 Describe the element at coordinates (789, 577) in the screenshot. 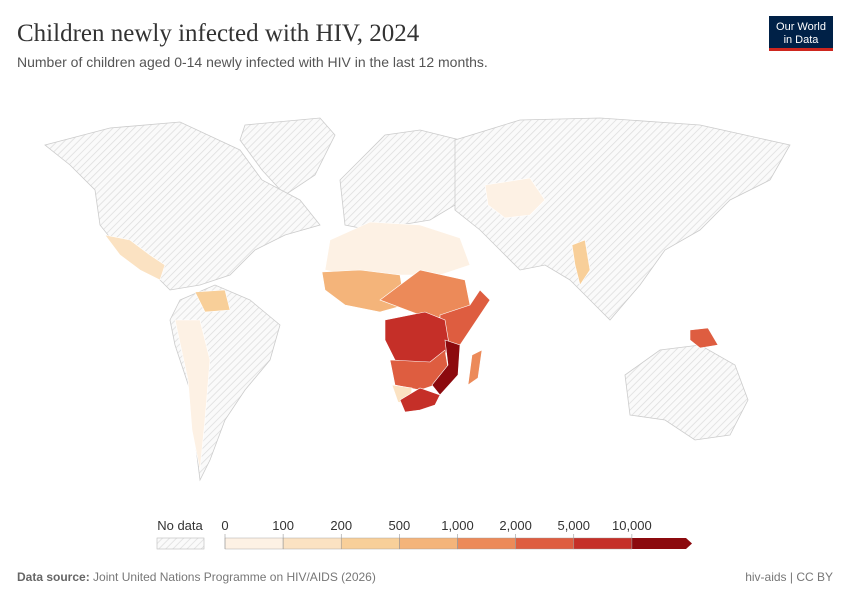

I see `footer-license: hiv-aids | CC BY` at that location.